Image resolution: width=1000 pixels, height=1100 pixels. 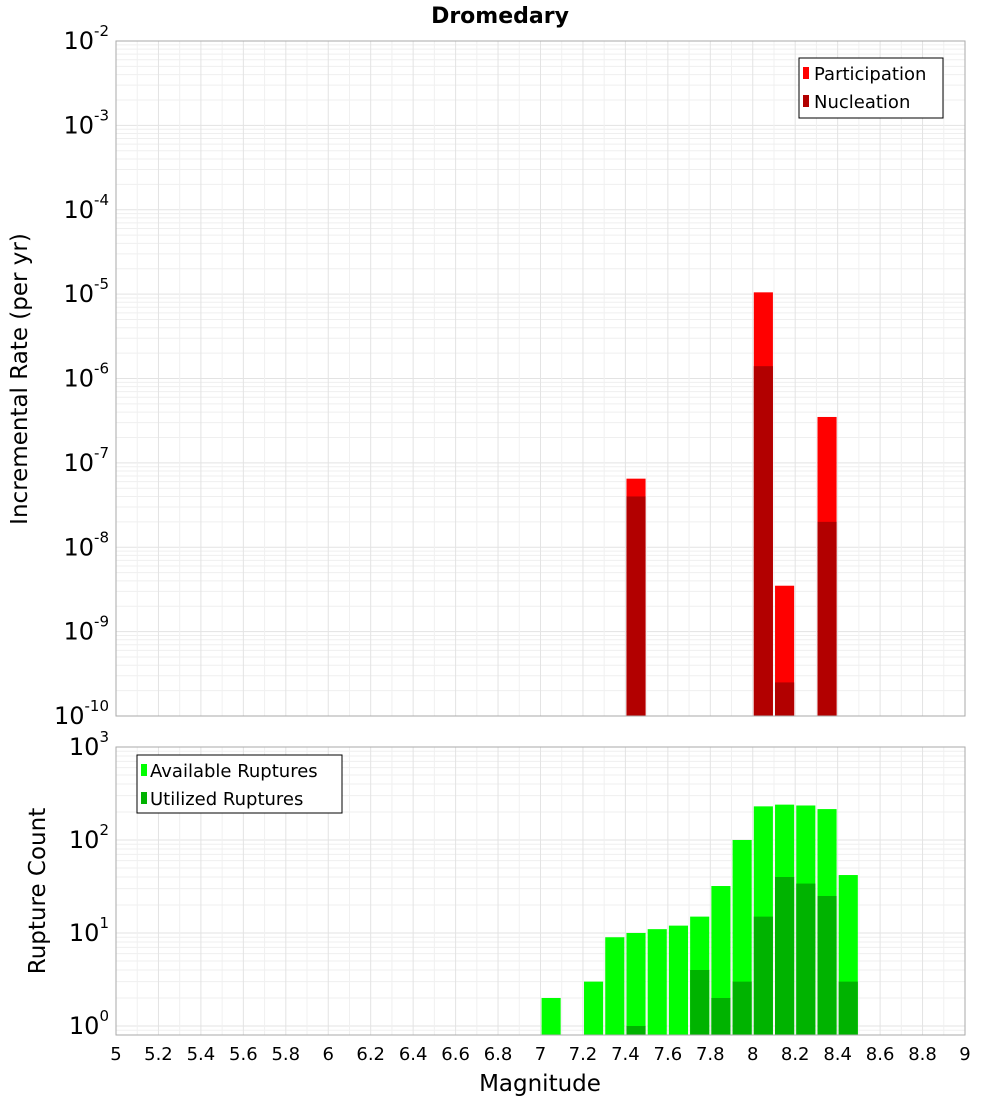 I want to click on legend-label-participation: Participation, so click(x=870, y=74).